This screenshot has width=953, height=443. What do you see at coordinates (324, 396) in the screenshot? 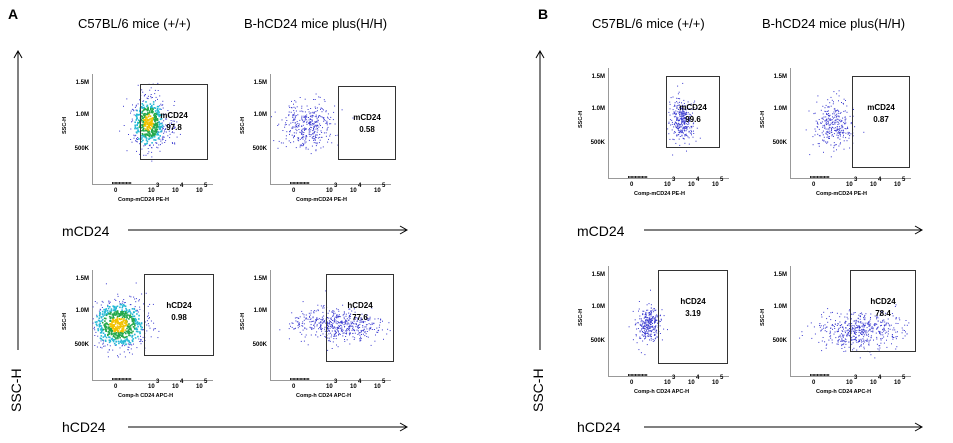
I see `x-axis-label: Comp-h CD24 APC-H` at bounding box center [324, 396].